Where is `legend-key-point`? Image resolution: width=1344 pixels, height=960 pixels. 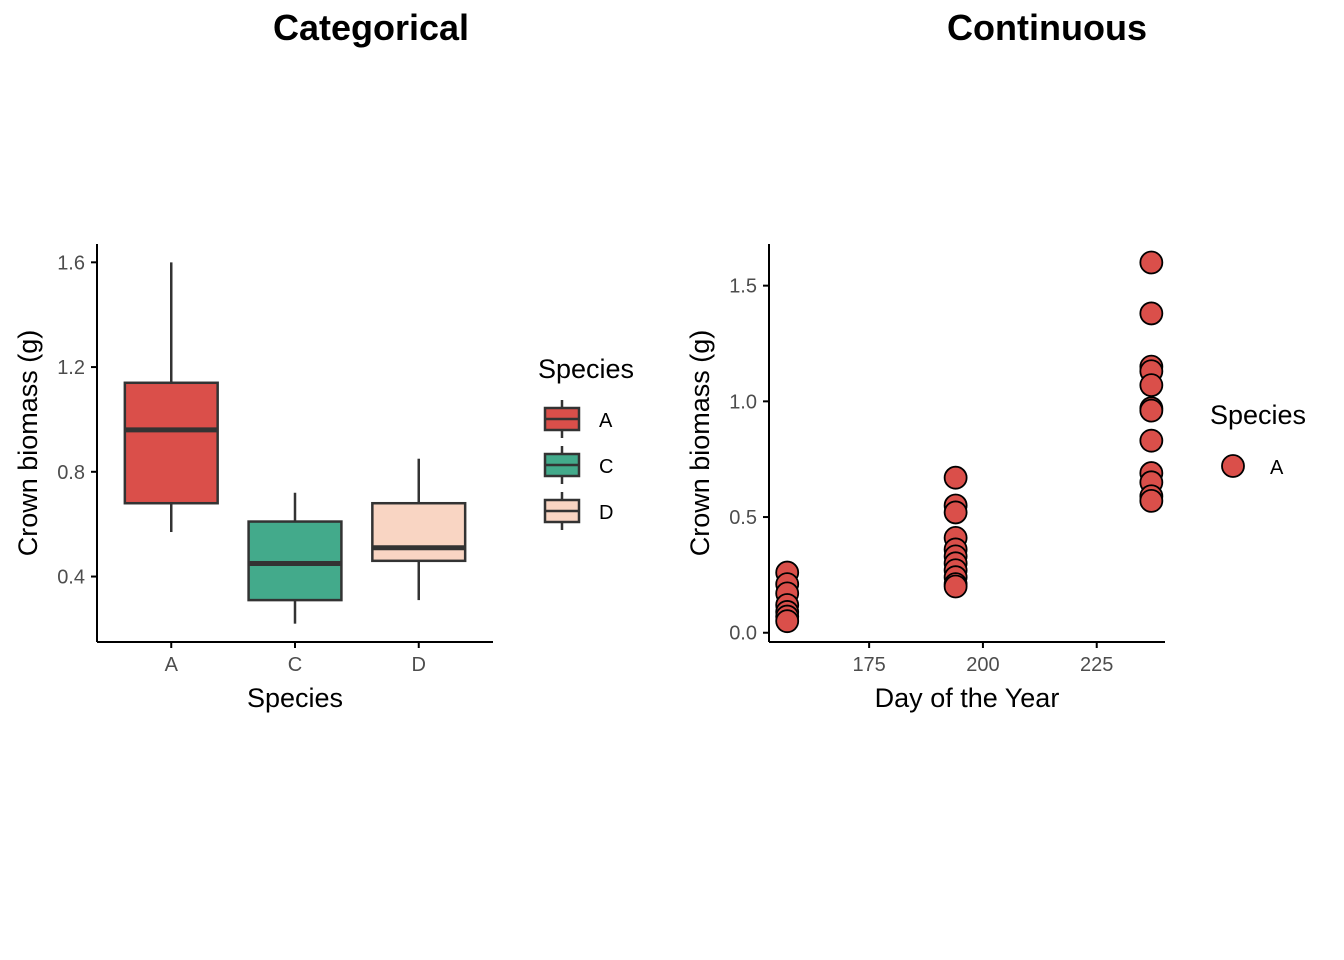 legend-key-point is located at coordinates (1233, 466).